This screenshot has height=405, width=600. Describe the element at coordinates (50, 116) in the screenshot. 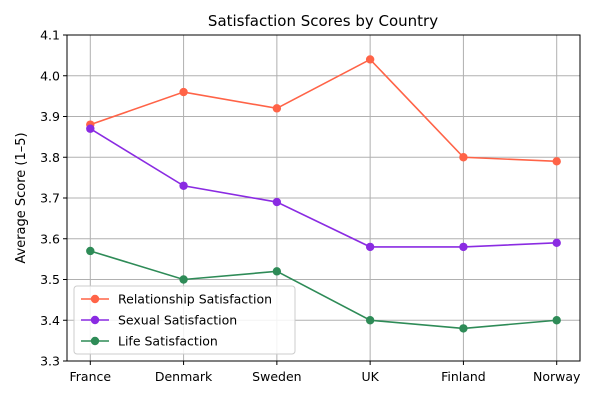

I see `y-tick-label: 3.9` at that location.